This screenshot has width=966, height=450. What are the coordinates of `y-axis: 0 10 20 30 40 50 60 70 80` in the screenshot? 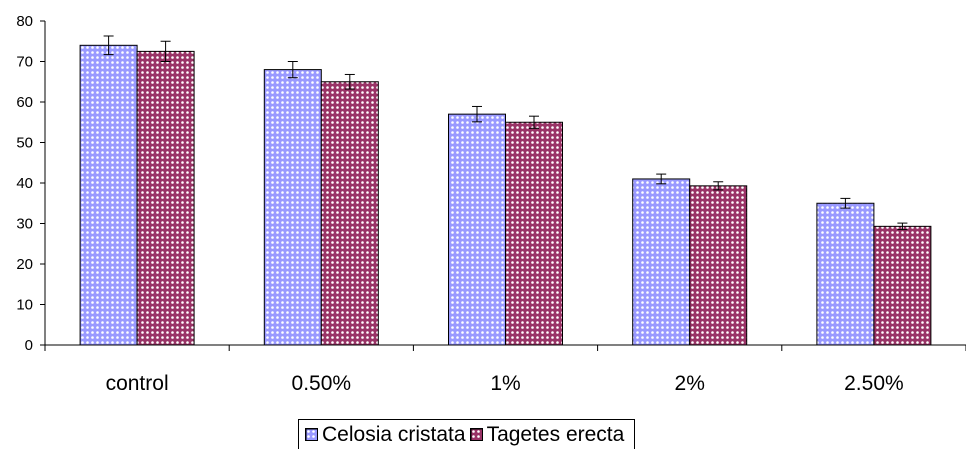 It's located at (31, 183).